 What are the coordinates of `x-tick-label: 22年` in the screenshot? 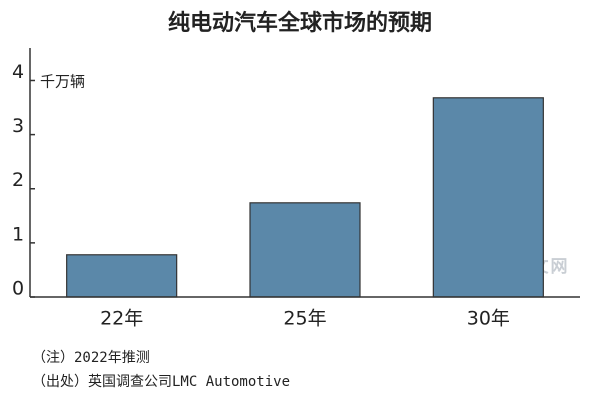 It's located at (121, 319).